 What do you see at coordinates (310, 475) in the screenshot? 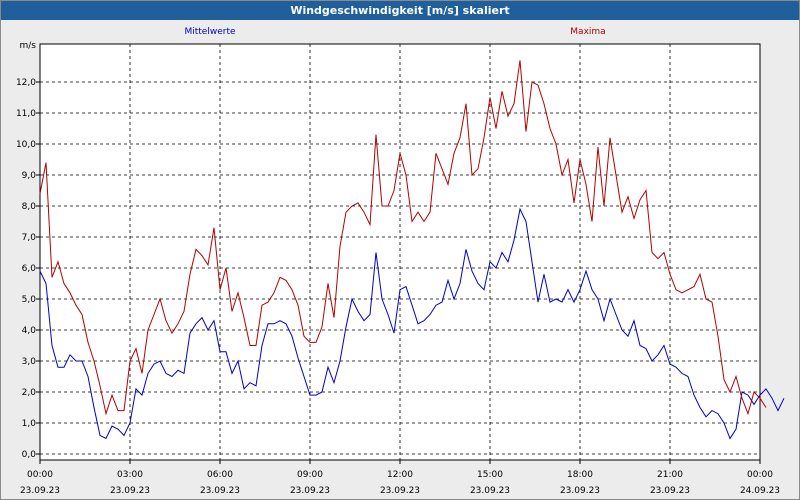
I see `x-tick-time: 09:00` at bounding box center [310, 475].